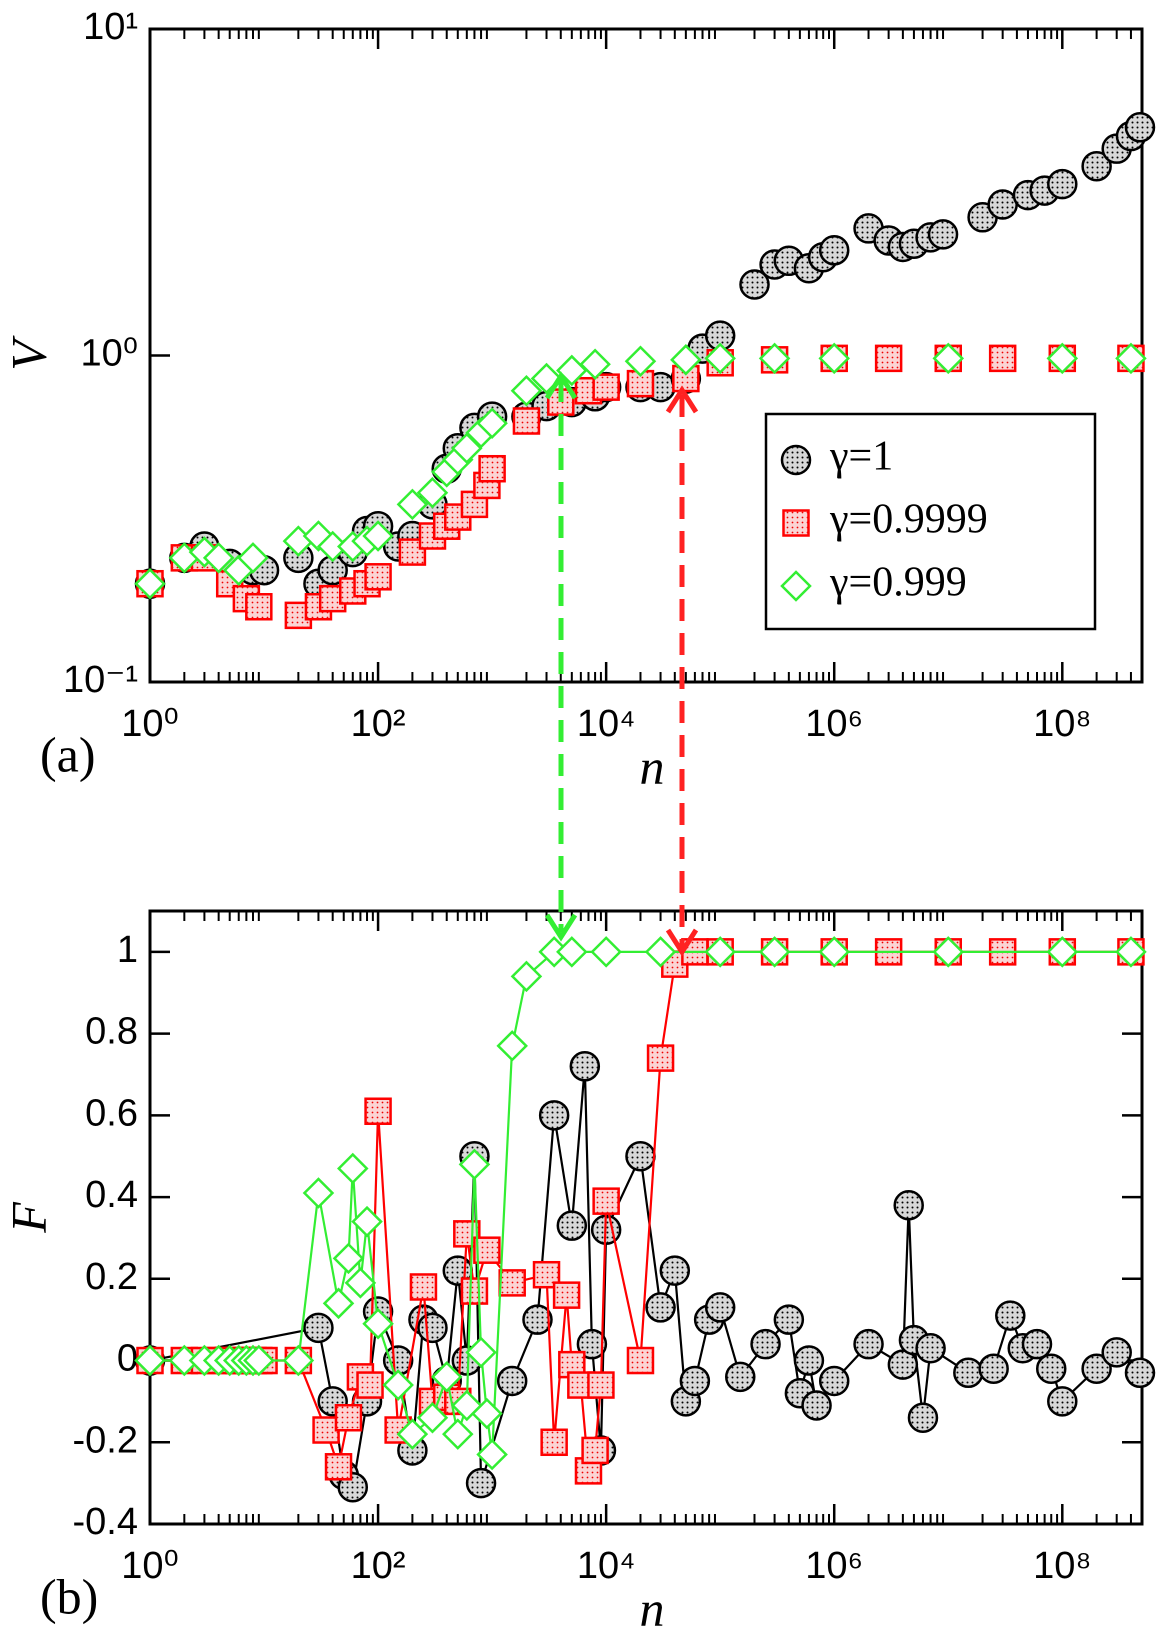 Image resolution: width=1163 pixels, height=1652 pixels. Describe the element at coordinates (28, 353) in the screenshot. I see `y-axis-label: V` at that location.